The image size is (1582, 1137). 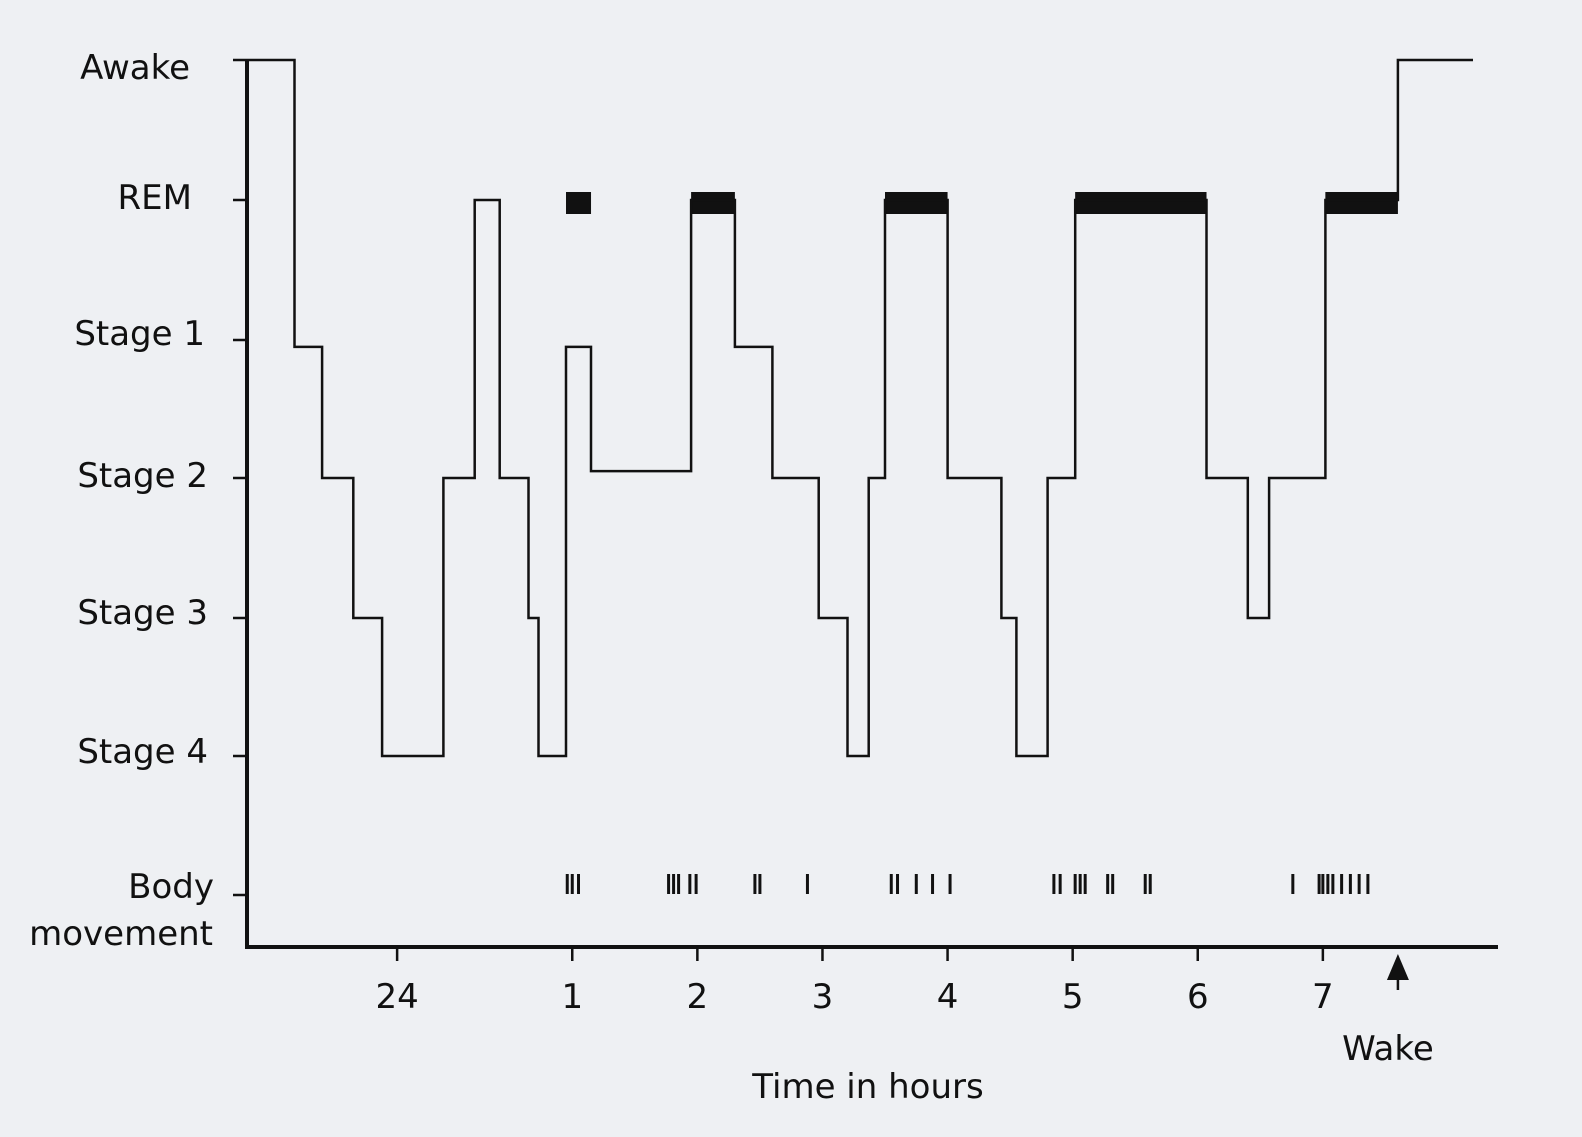 What do you see at coordinates (1323, 997) in the screenshot?
I see `x-tick-label-7: 7` at bounding box center [1323, 997].